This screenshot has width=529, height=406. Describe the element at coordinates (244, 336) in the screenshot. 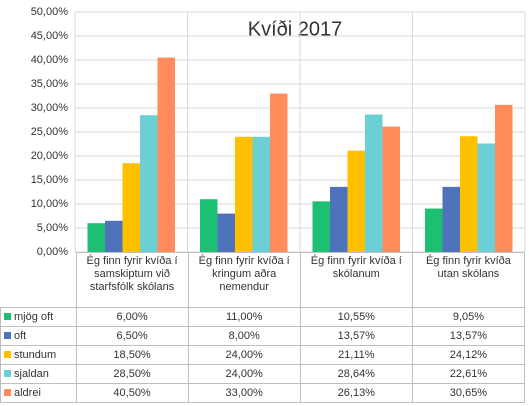

I see `value-cell: 8,00%` at that location.